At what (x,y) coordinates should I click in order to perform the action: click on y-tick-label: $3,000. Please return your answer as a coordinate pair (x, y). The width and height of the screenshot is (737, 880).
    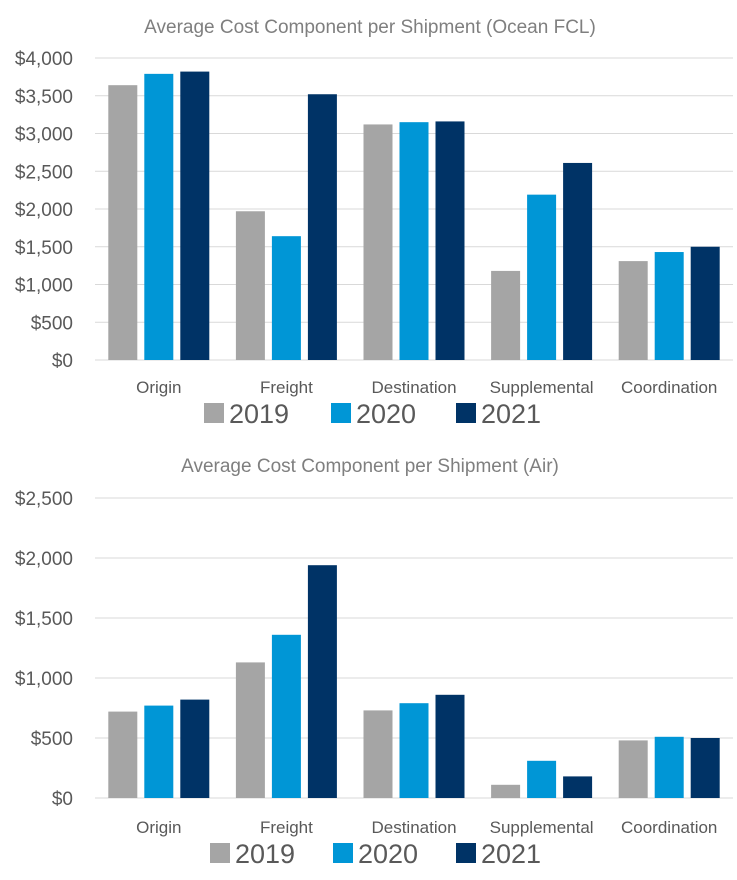
    Looking at the image, I should click on (44, 135).